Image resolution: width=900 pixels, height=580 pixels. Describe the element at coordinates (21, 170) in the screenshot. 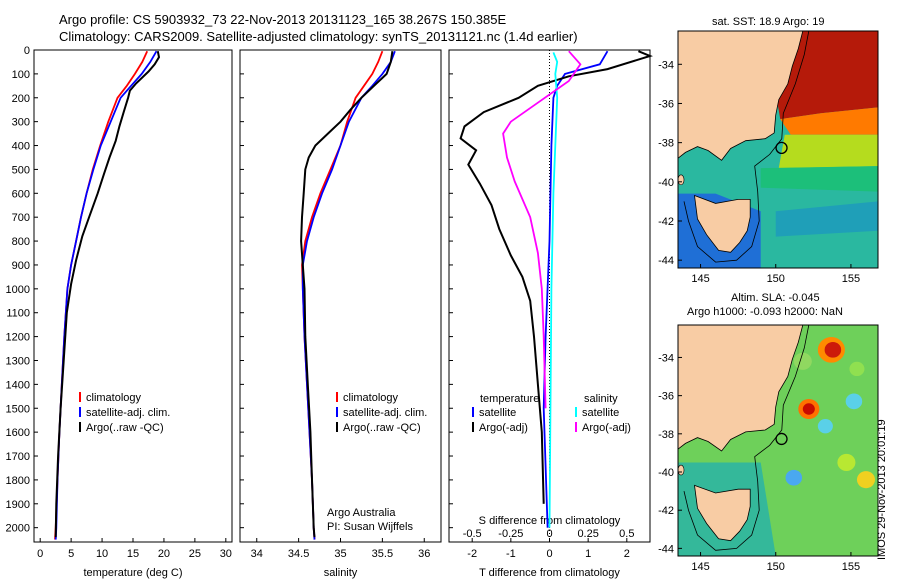

I see `depth-tick-label: 500` at that location.